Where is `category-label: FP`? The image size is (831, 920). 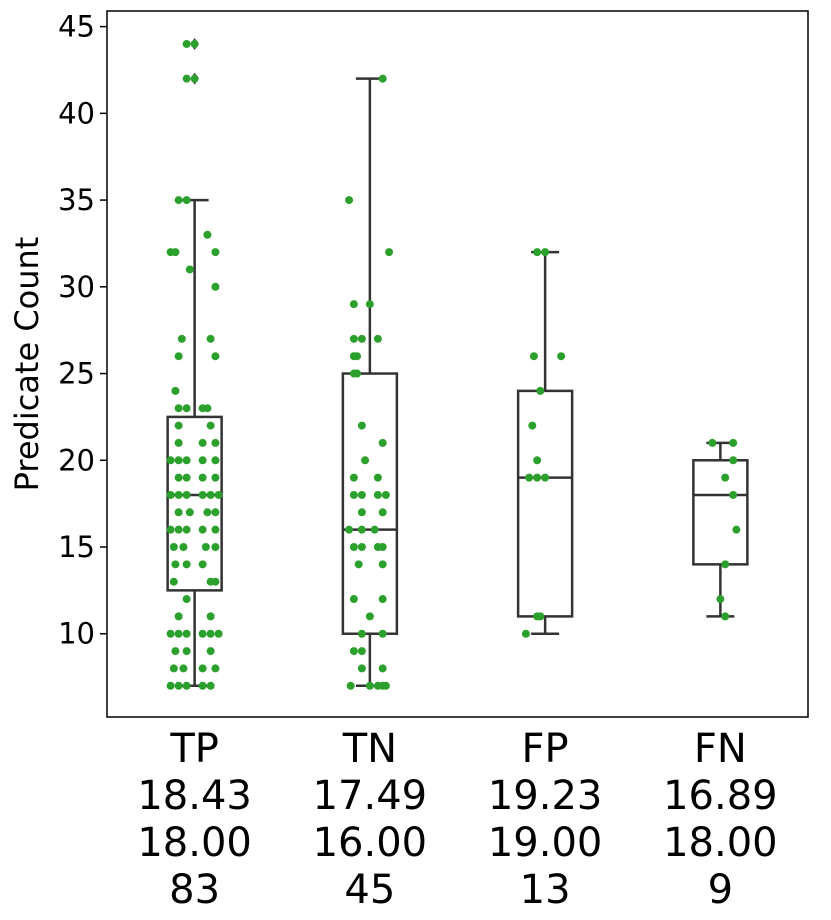
category-label: FP is located at coordinates (545, 749).